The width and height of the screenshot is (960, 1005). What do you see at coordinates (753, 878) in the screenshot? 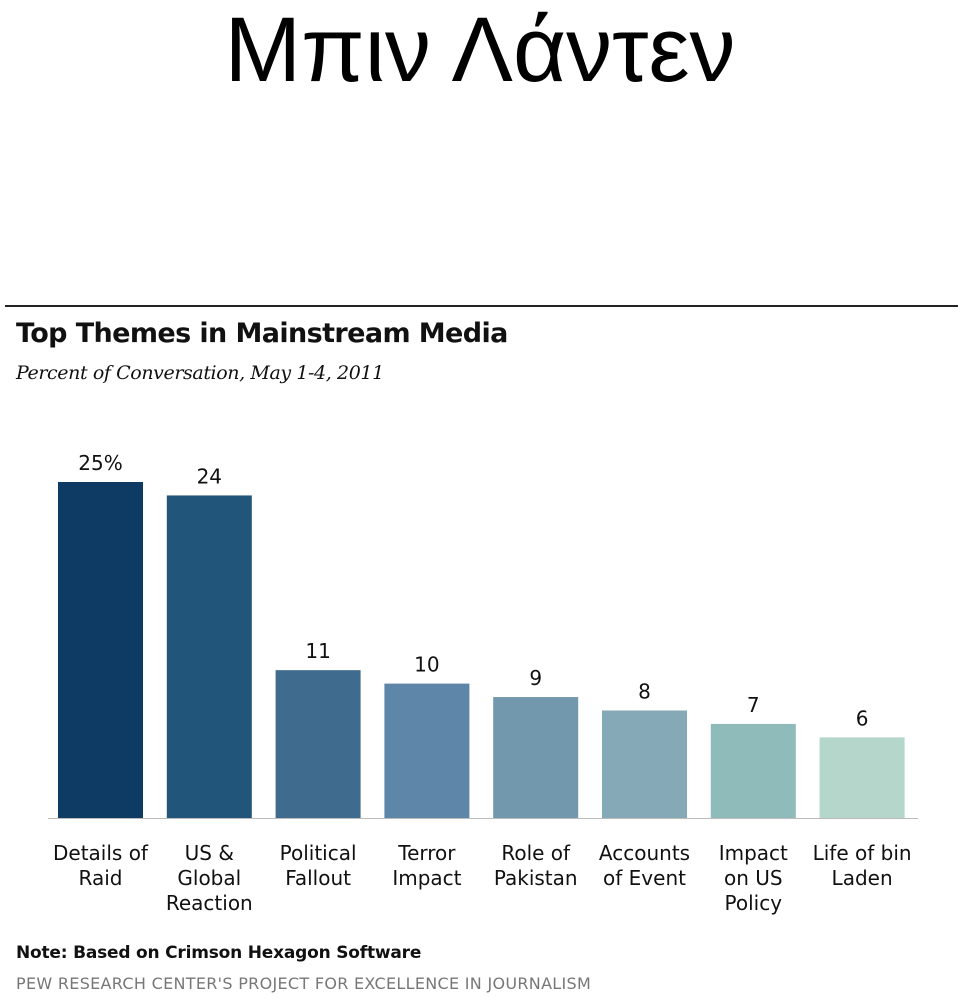
I see `category-label: Impact on US Policy` at bounding box center [753, 878].